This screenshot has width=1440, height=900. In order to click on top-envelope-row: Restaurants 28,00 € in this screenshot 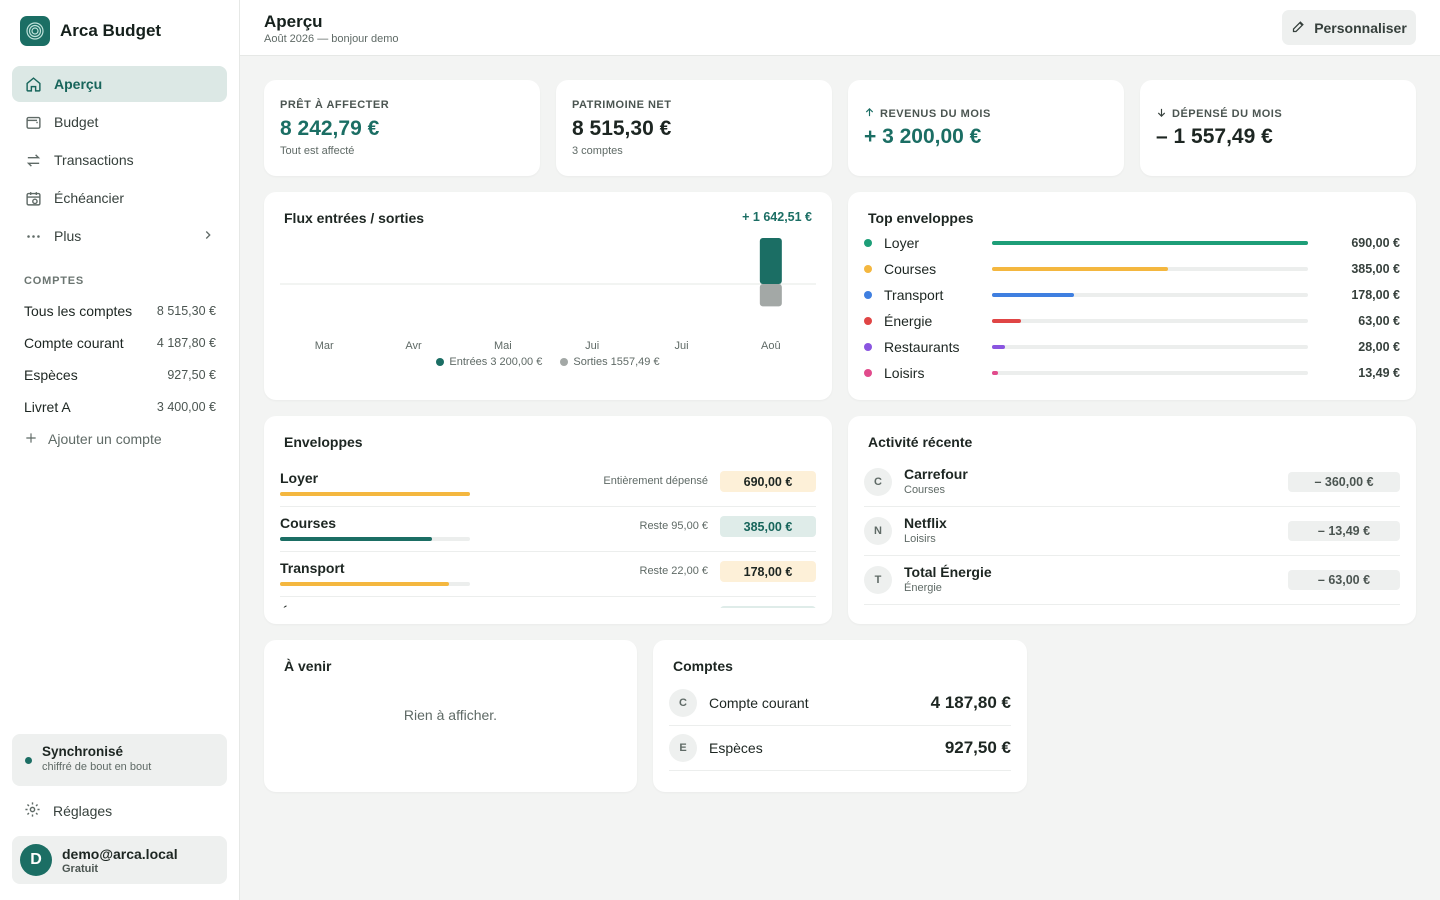, I will do `click(1132, 347)`.